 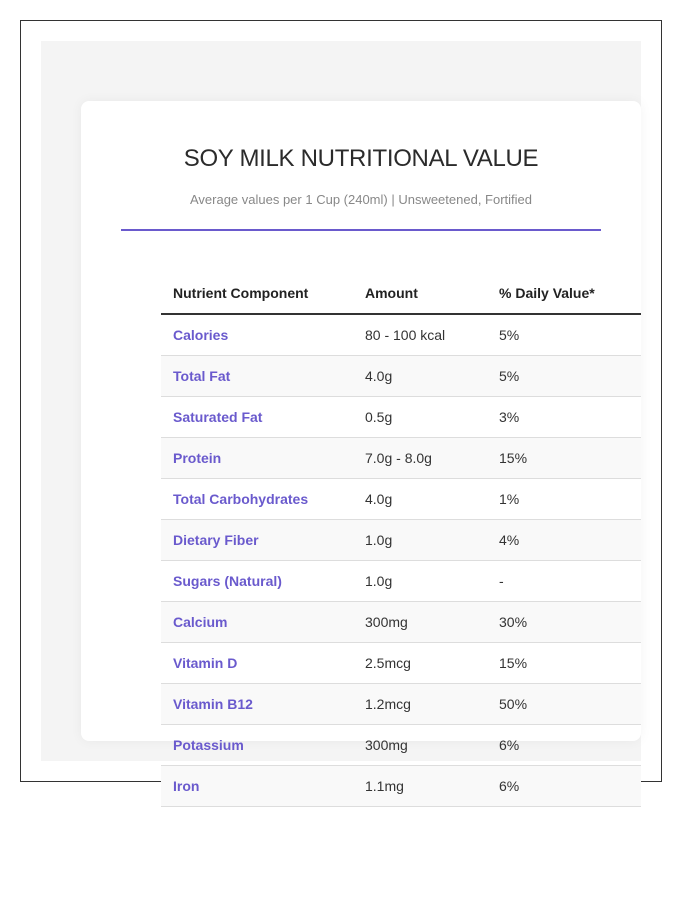 What do you see at coordinates (420, 458) in the screenshot?
I see `nutrient-amount: 7.0g - 8.0g` at bounding box center [420, 458].